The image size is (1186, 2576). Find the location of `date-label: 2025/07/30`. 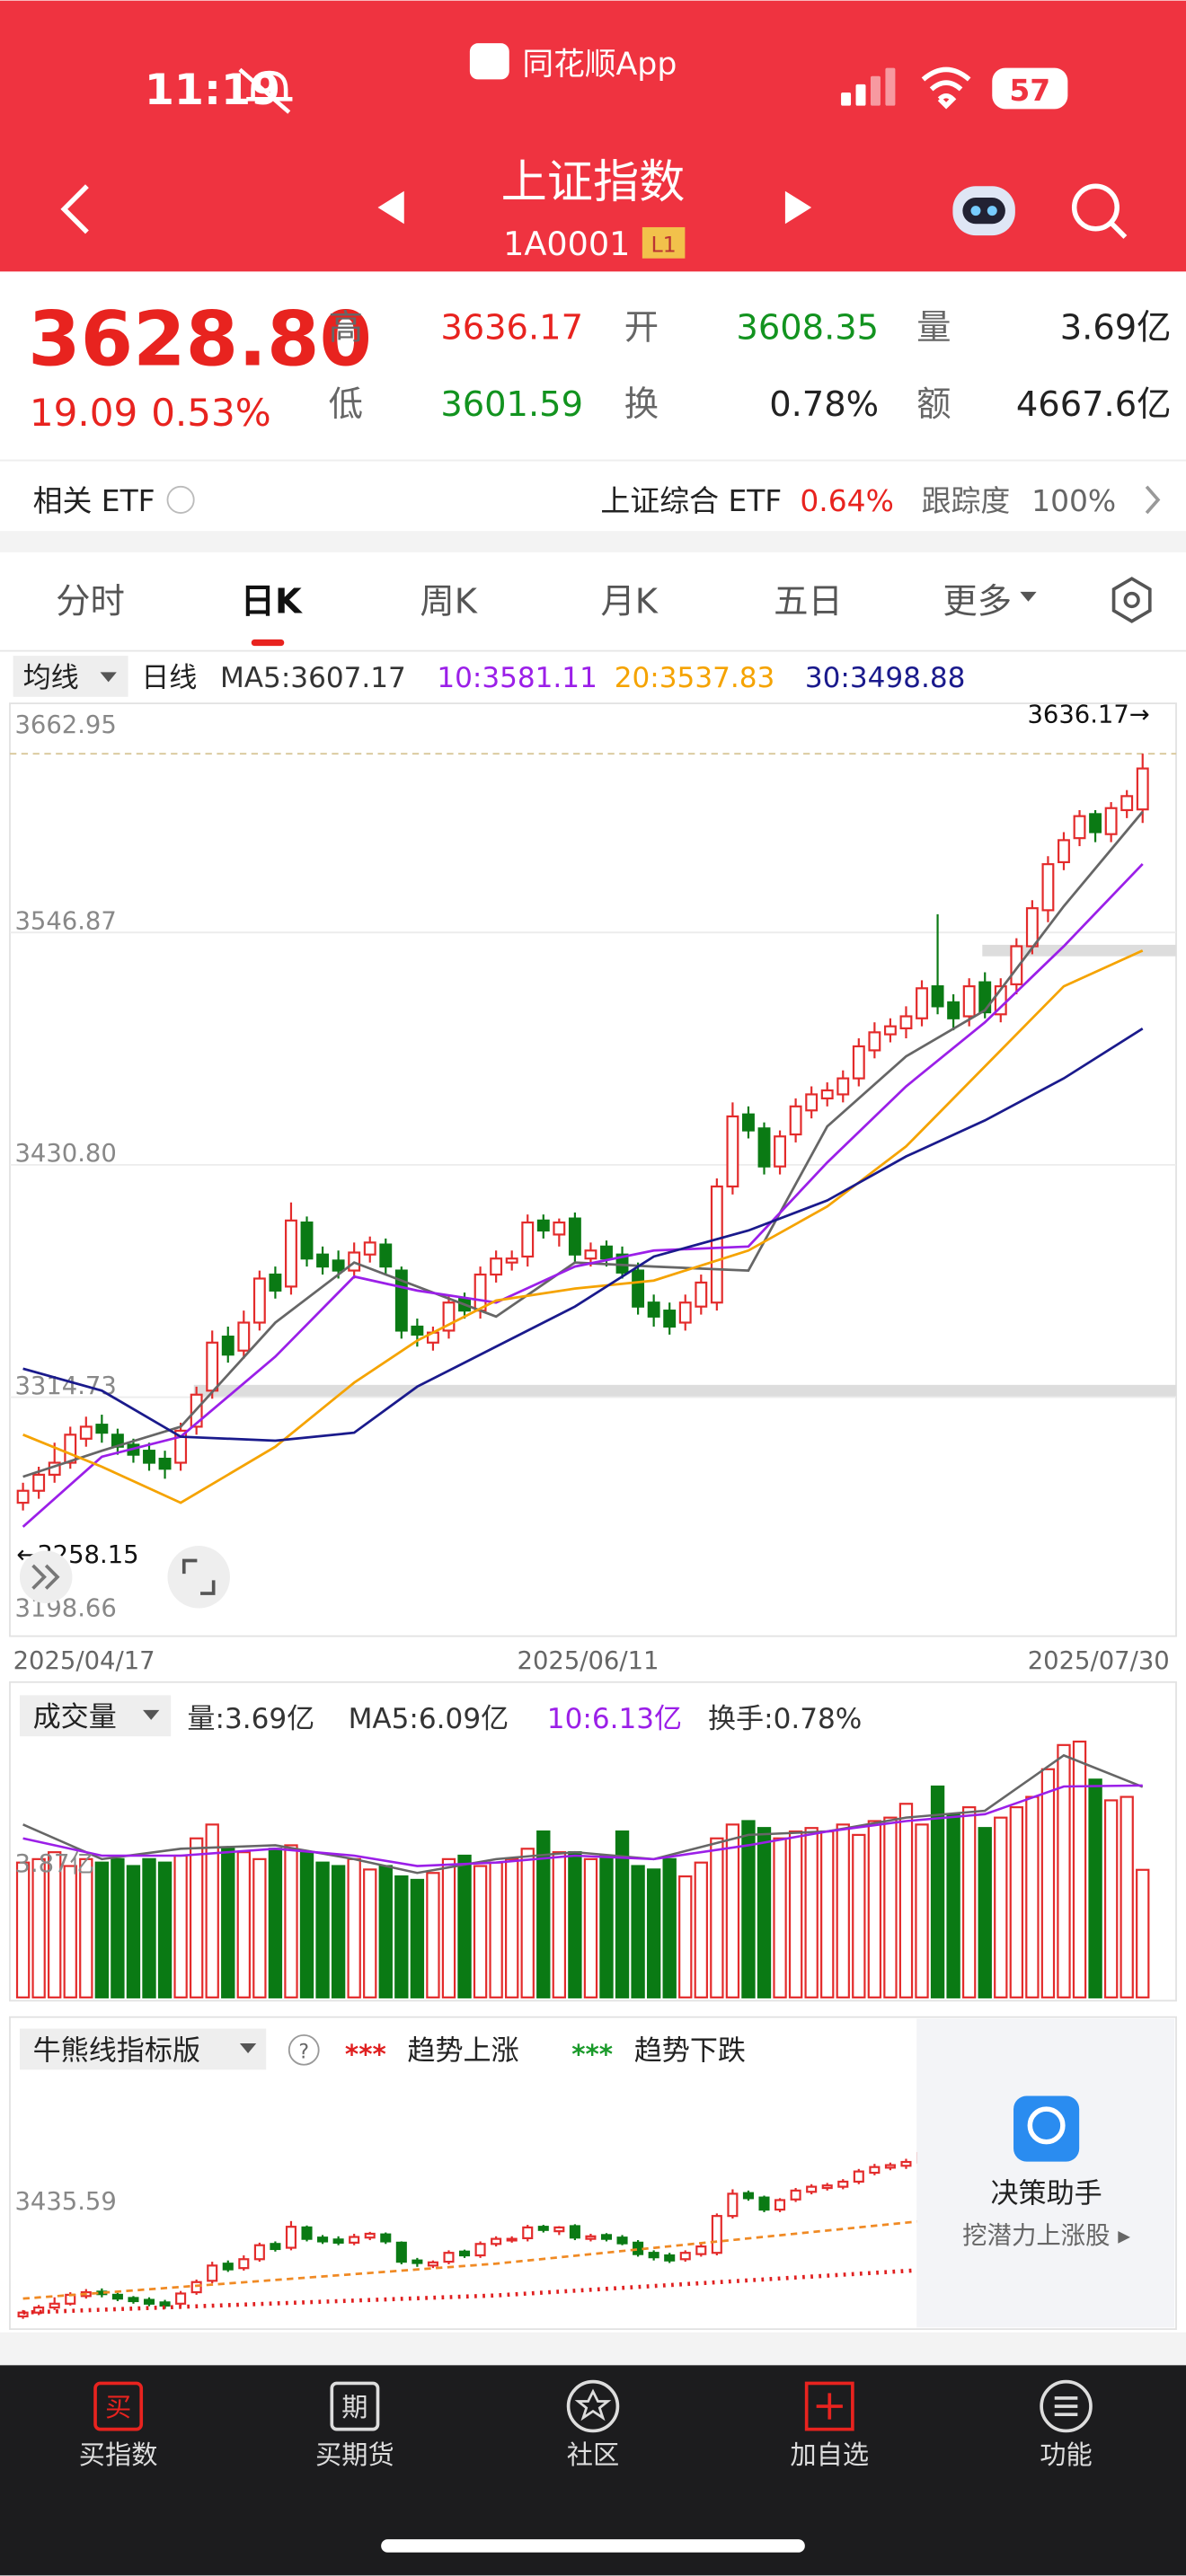

date-label: 2025/07/30 is located at coordinates (1099, 1661).